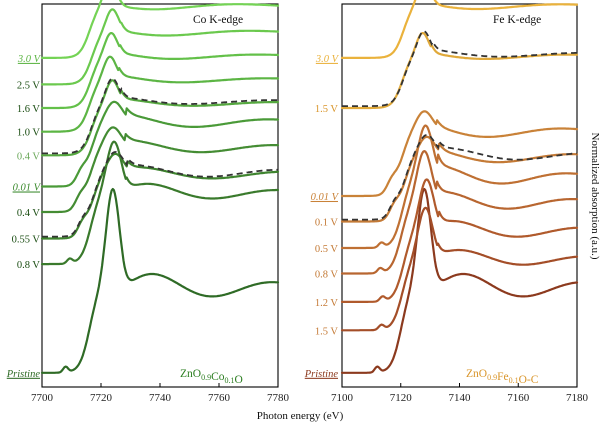 This screenshot has height=427, width=600. I want to click on x-tick-label: 7740, so click(160, 398).